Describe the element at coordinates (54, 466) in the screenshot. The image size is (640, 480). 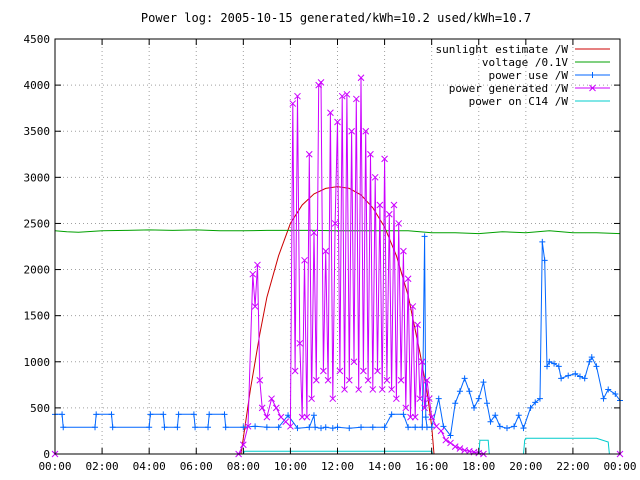
I see `x-tick-label: 00:00` at that location.